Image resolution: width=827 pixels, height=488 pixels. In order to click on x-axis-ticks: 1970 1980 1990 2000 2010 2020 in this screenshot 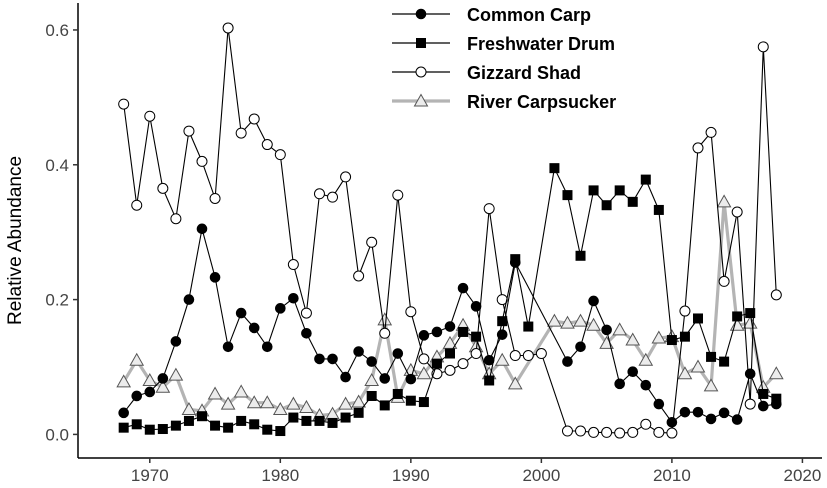, I will do `click(476, 471)`.